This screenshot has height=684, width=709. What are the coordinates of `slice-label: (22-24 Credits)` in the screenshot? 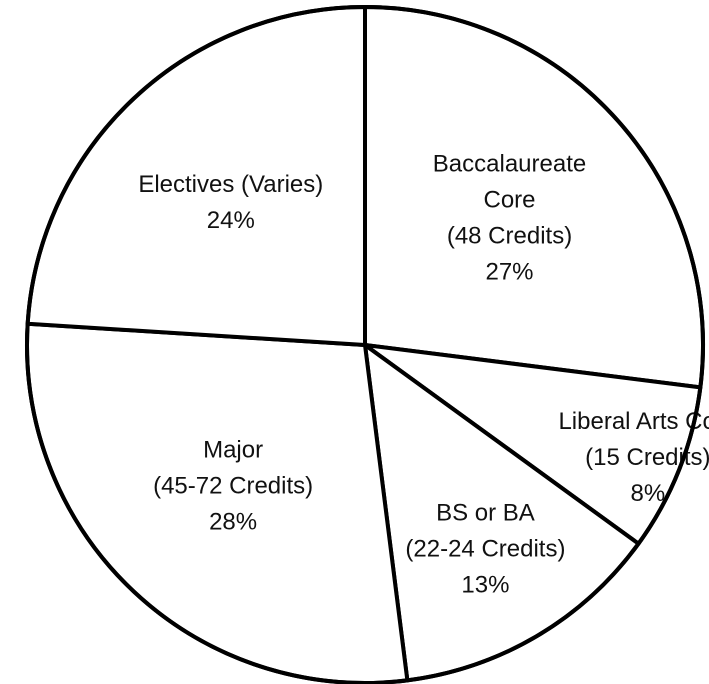 It's located at (485, 549).